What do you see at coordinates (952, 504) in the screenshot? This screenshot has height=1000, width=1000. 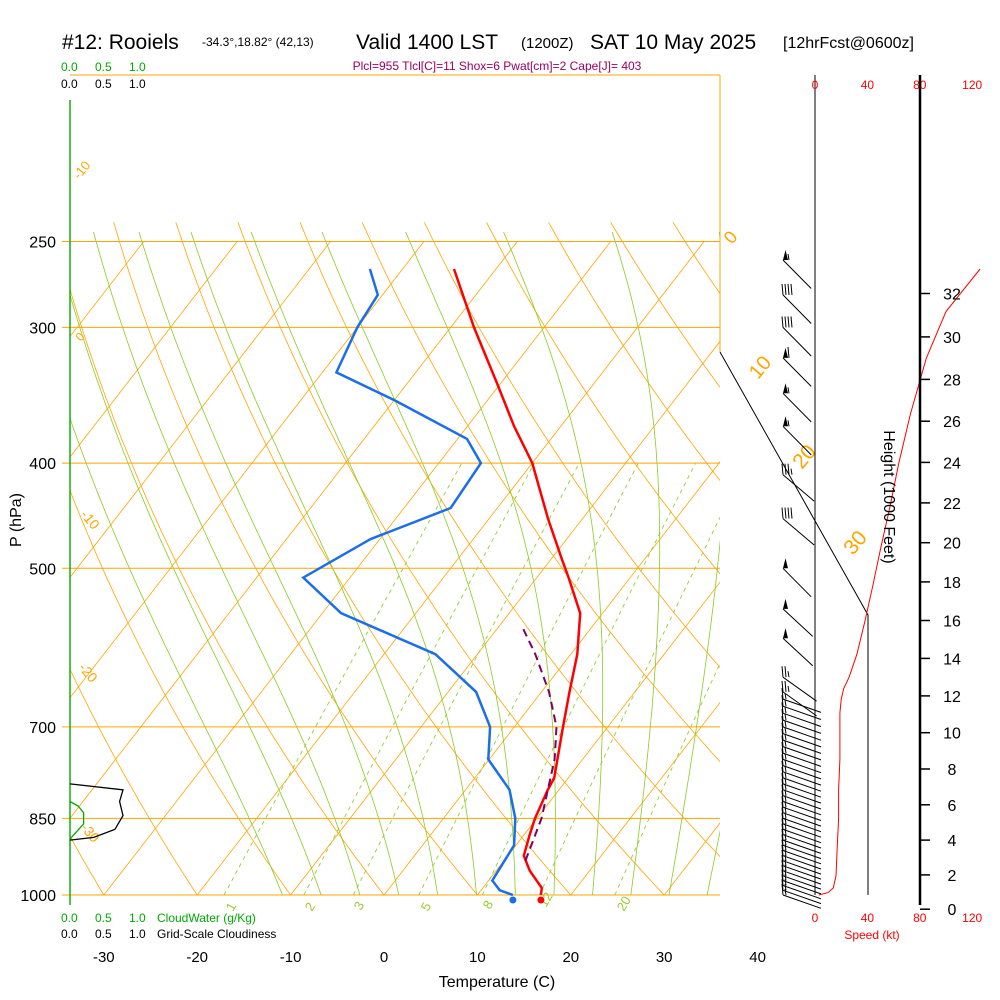 I see `height-tick-label: 22` at bounding box center [952, 504].